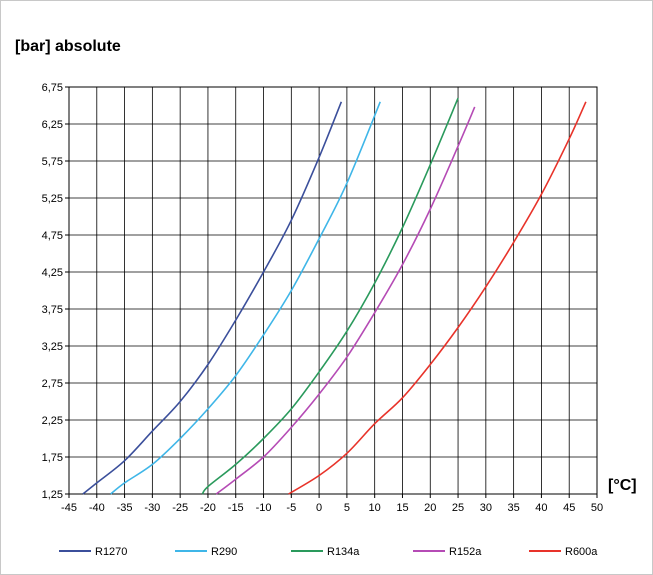  What do you see at coordinates (52, 199) in the screenshot?
I see `y-tick-label: 5,25` at bounding box center [52, 199].